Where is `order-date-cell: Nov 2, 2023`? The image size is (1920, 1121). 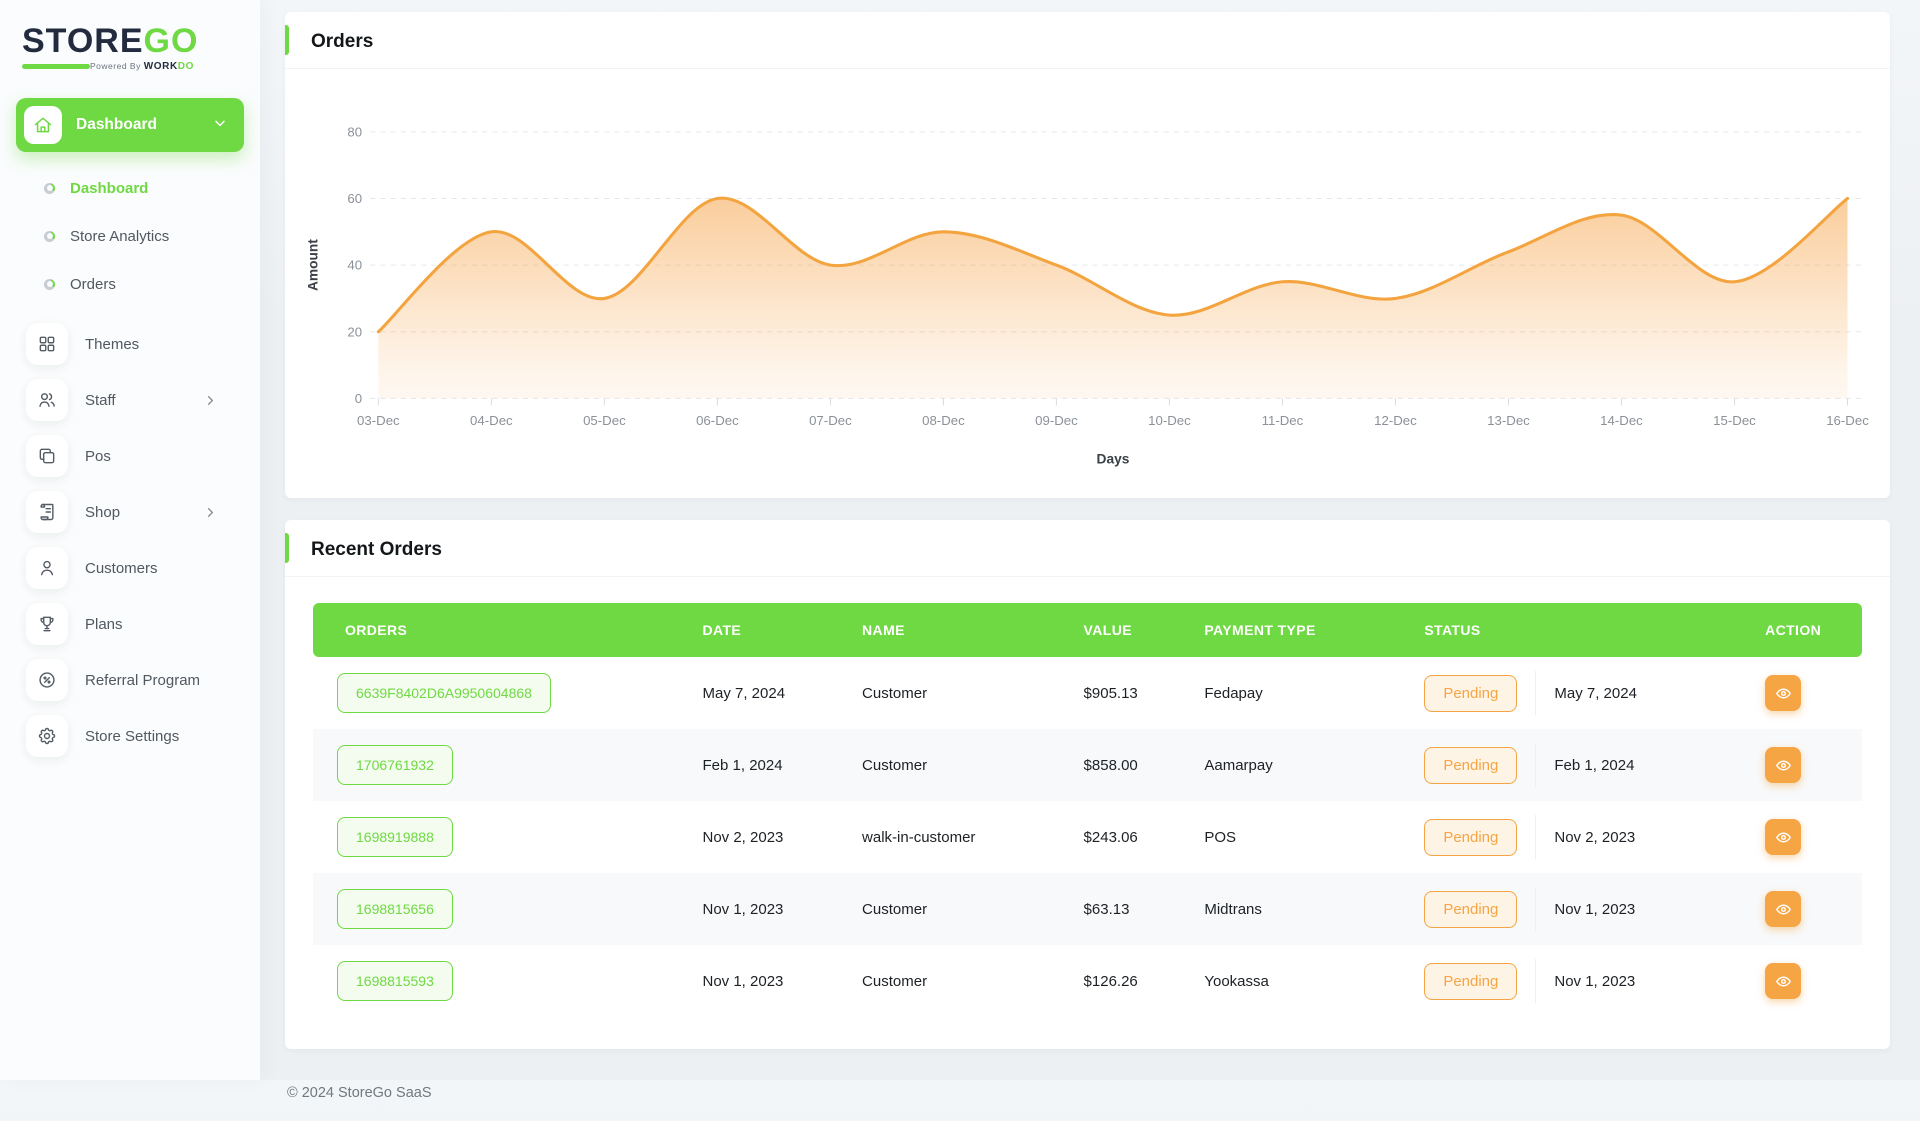
order-date-cell: Nov 2, 2023 is located at coordinates (743, 837).